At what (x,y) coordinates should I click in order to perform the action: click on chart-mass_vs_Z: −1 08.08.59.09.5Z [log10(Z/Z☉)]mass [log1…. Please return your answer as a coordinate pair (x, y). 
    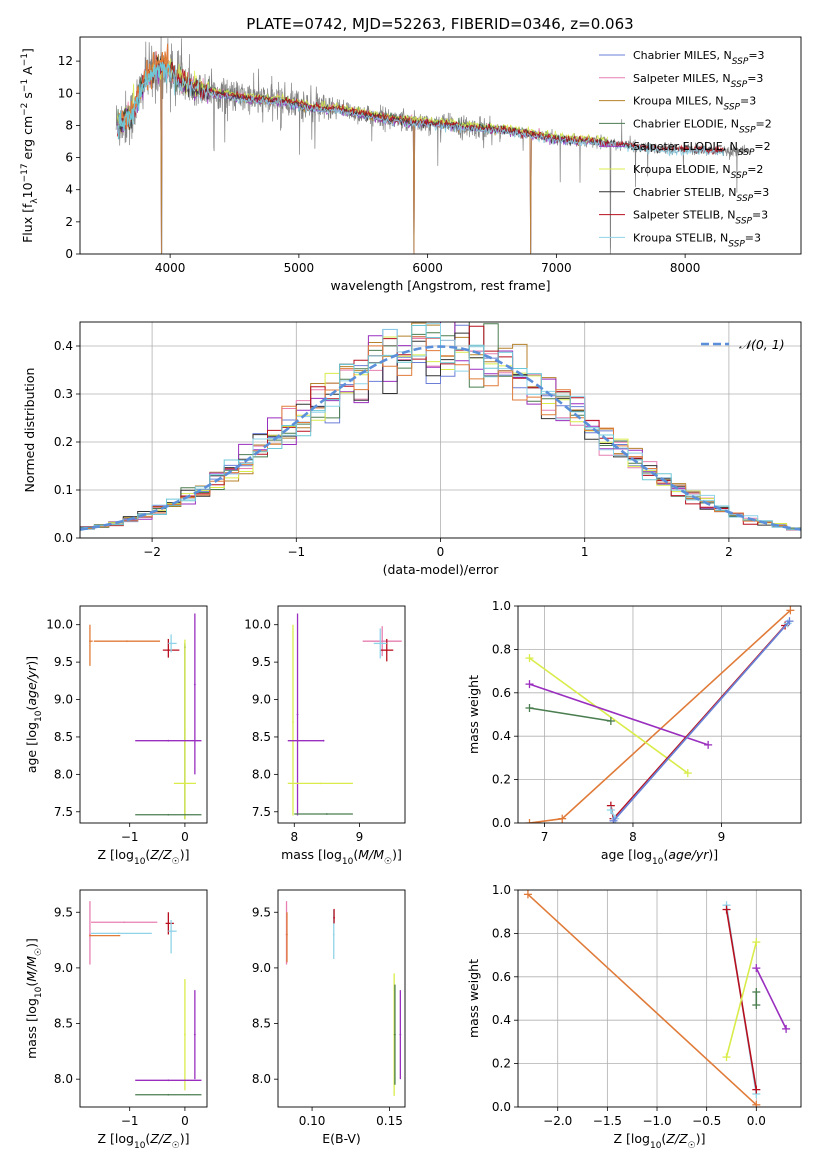
    Looking at the image, I should click on (116, 1020).